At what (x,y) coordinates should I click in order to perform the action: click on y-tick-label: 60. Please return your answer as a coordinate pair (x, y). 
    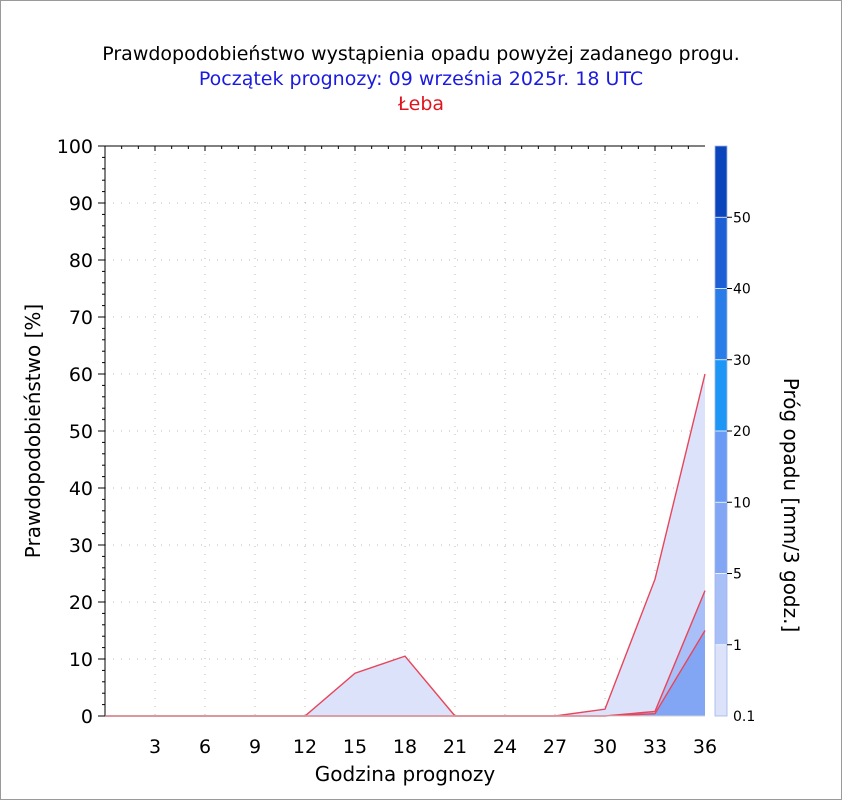
    Looking at the image, I should click on (81, 375).